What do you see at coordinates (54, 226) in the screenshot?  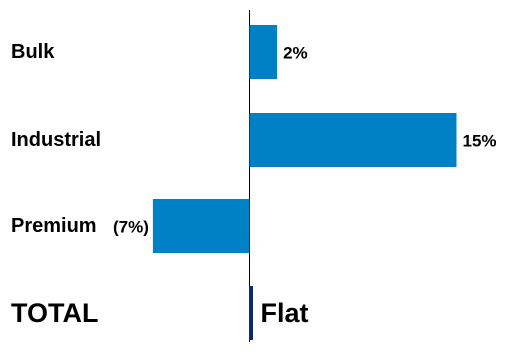 I see `category-label-premium: Premium` at bounding box center [54, 226].